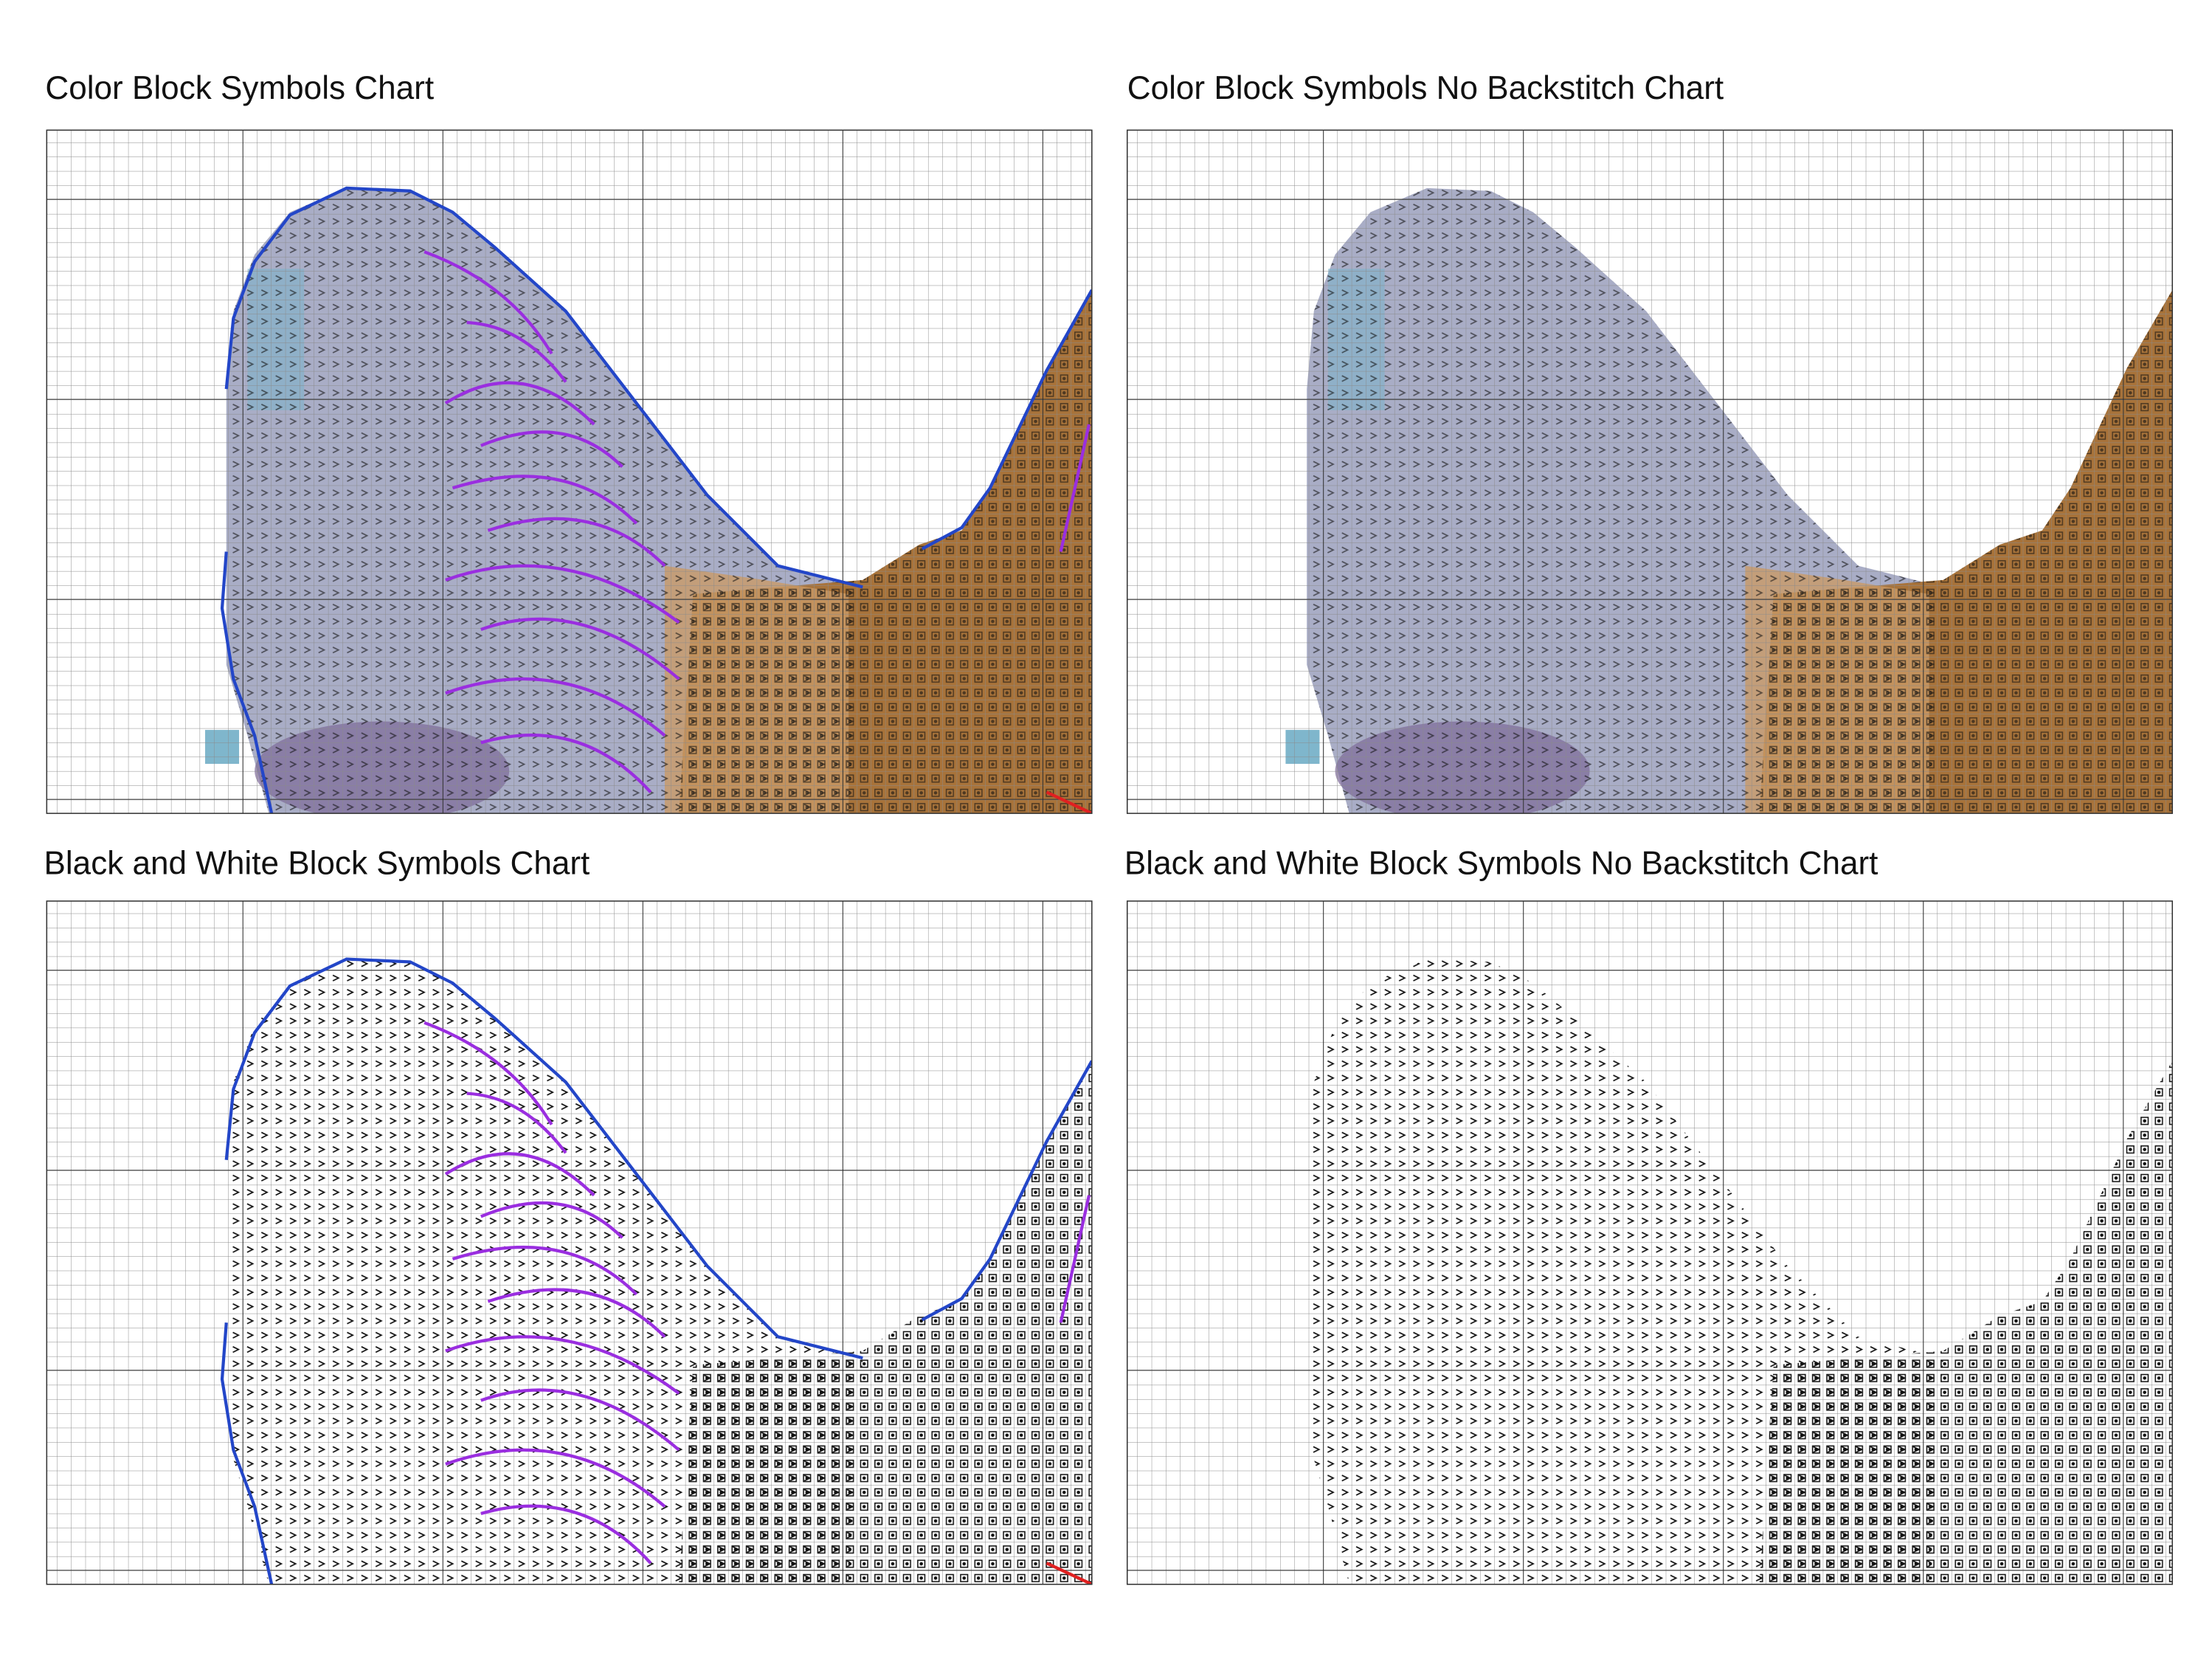 The width and height of the screenshot is (2212, 1659). Describe the element at coordinates (239, 88) in the screenshot. I see `panel-title: Color Block Symbols Chart` at that location.